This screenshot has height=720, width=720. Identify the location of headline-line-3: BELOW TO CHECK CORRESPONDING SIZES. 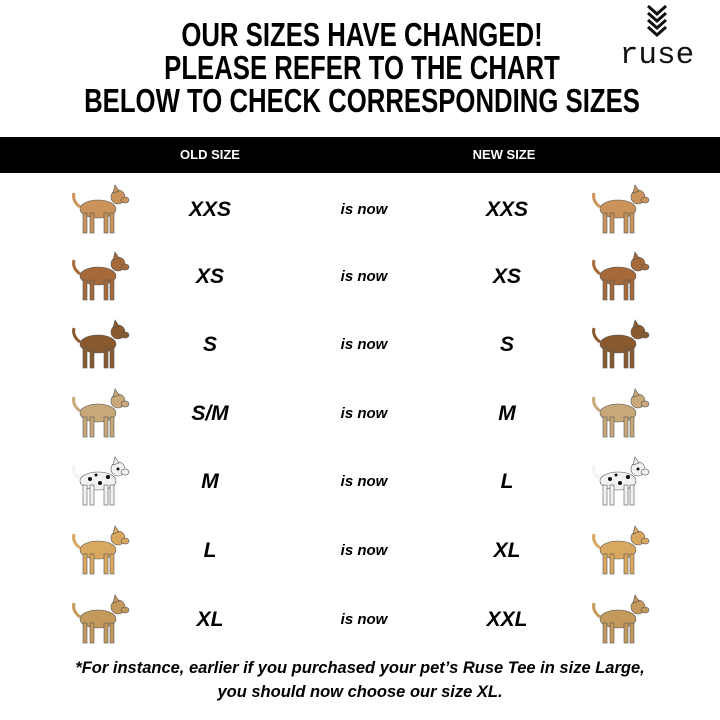
(362, 100).